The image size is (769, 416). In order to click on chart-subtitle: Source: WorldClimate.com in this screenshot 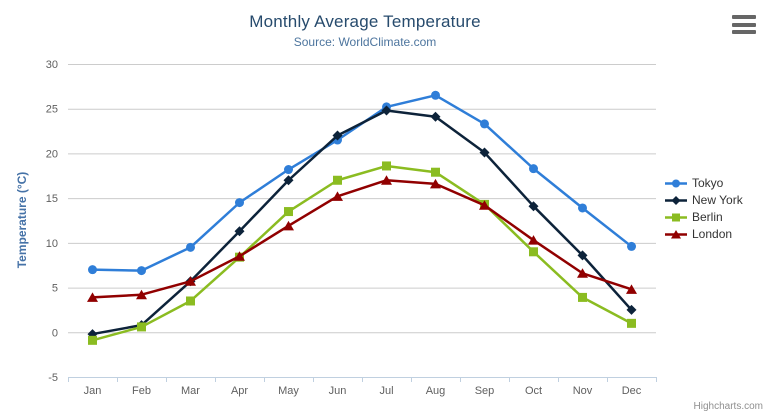, I will do `click(365, 42)`.